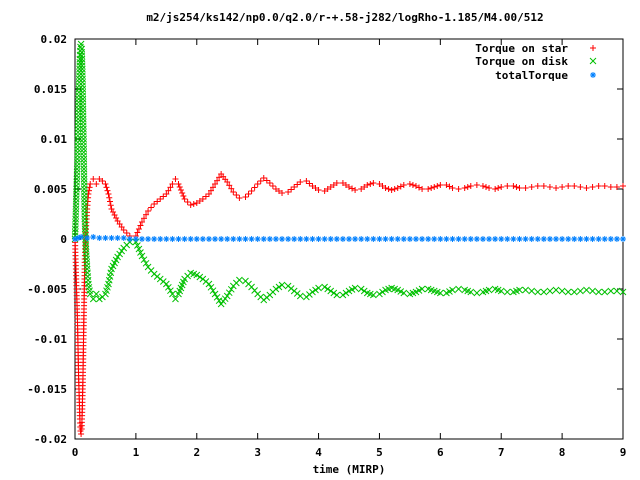 Image resolution: width=640 pixels, height=480 pixels. Describe the element at coordinates (593, 61) in the screenshot. I see `legend-cross-marker` at that location.